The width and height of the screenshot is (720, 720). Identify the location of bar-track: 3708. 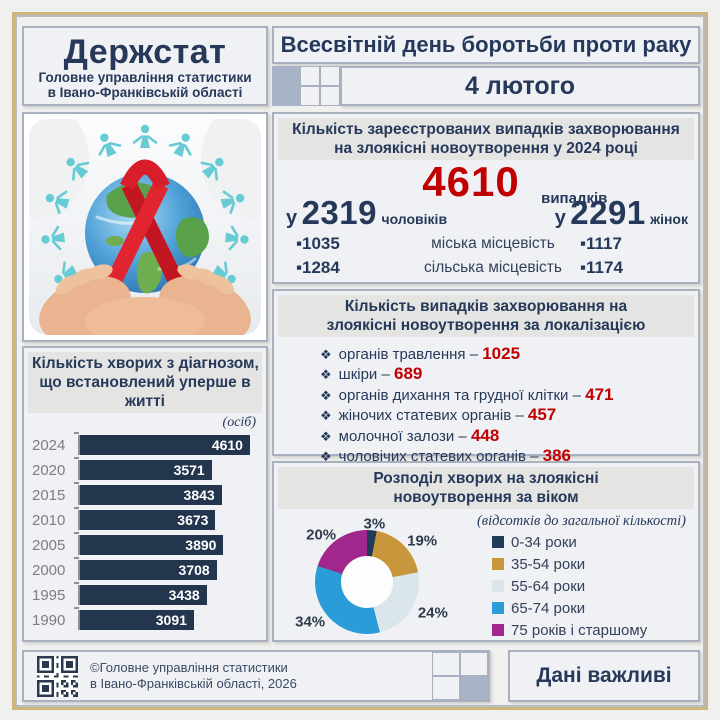
(166, 568).